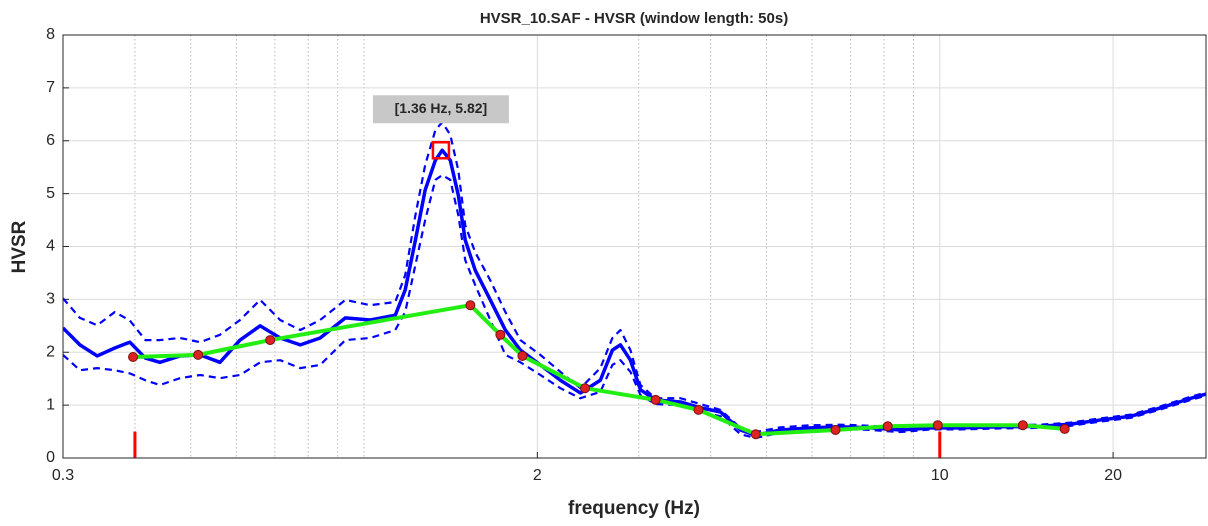 The height and width of the screenshot is (526, 1208). What do you see at coordinates (50, 34) in the screenshot?
I see `y-tick-label: 8` at bounding box center [50, 34].